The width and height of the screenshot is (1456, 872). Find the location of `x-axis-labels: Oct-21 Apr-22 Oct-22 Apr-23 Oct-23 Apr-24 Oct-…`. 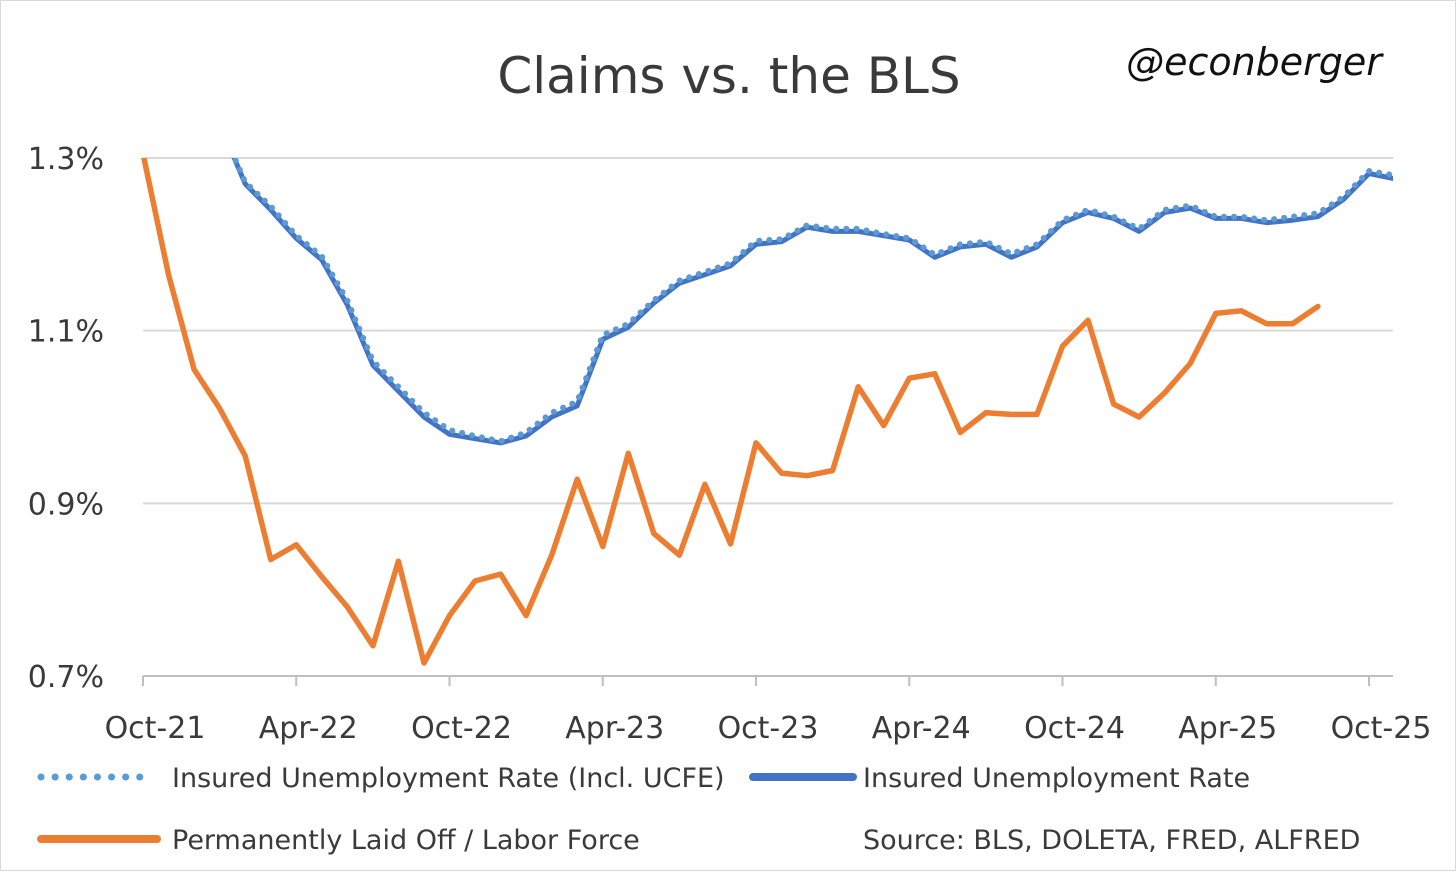

x-axis-labels: Oct-21 Apr-22 Oct-22 Apr-23 Oct-23 Apr-24 Oct-… is located at coordinates (768, 728).